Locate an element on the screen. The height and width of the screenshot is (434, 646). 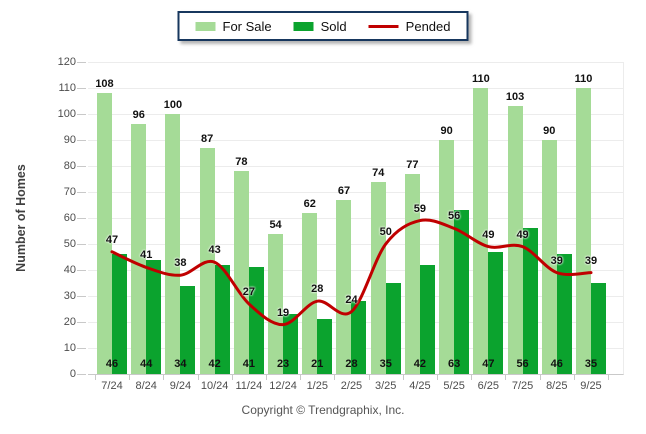
pended-value-label: 38 is located at coordinates (180, 263).